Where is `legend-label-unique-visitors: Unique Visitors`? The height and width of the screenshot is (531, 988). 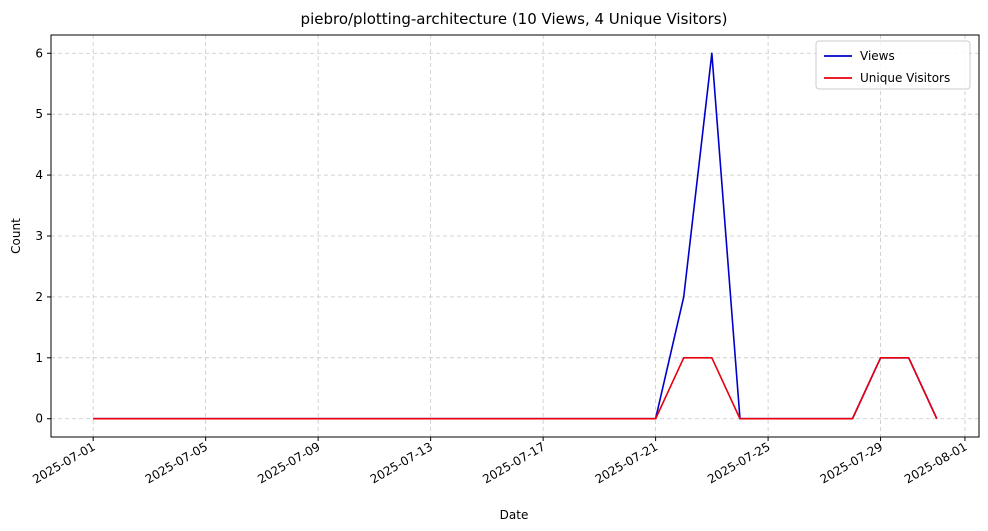
legend-label-unique-visitors: Unique Visitors is located at coordinates (905, 78).